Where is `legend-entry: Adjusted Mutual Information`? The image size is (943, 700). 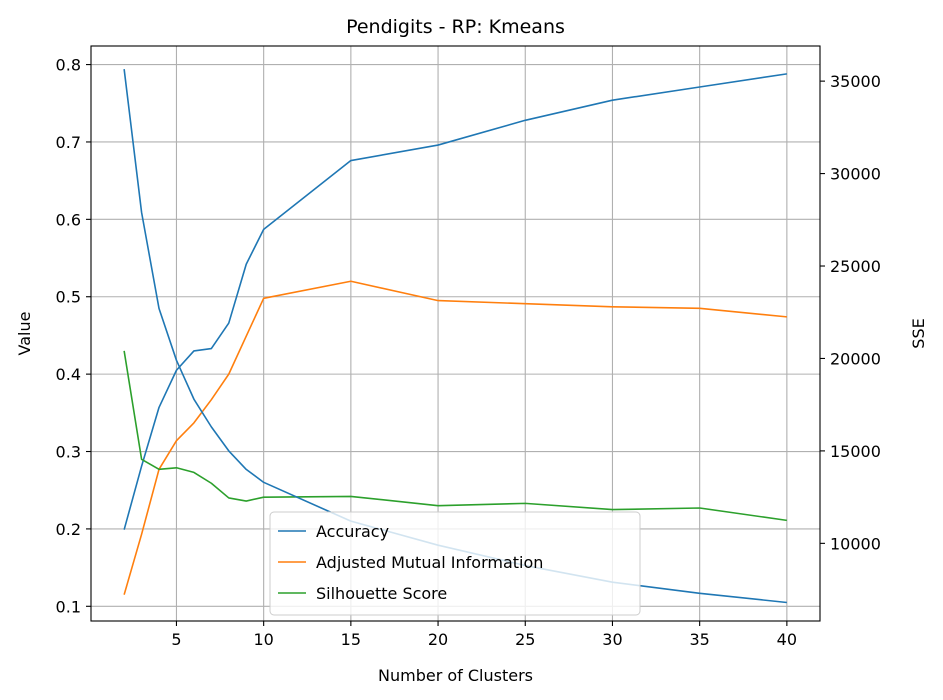
legend-entry: Adjusted Mutual Information is located at coordinates (429, 562).